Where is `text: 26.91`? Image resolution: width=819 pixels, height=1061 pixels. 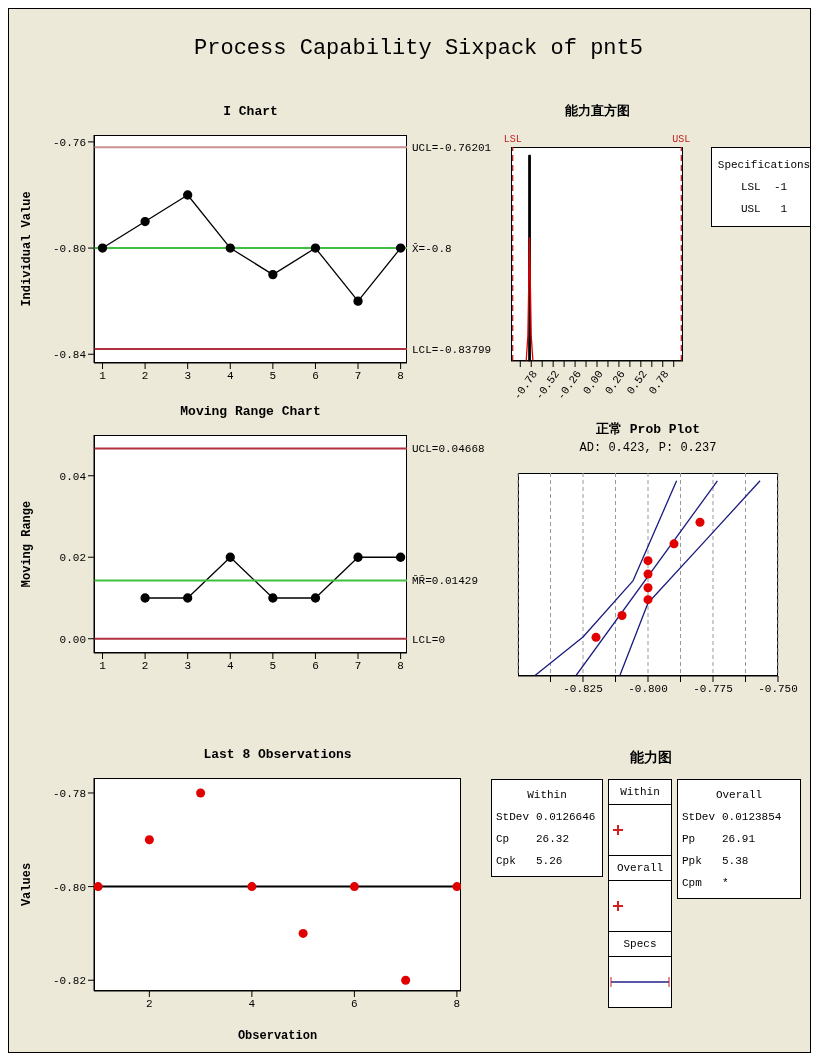
text: 26.91 is located at coordinates (739, 839).